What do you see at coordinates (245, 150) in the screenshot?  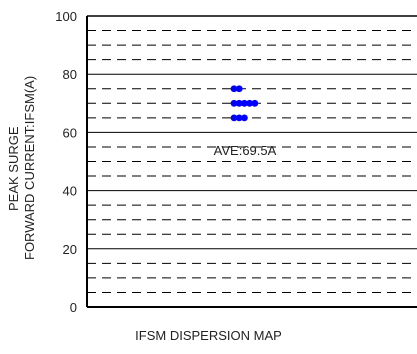 I see `average-annotation: AVE:69.5A` at bounding box center [245, 150].